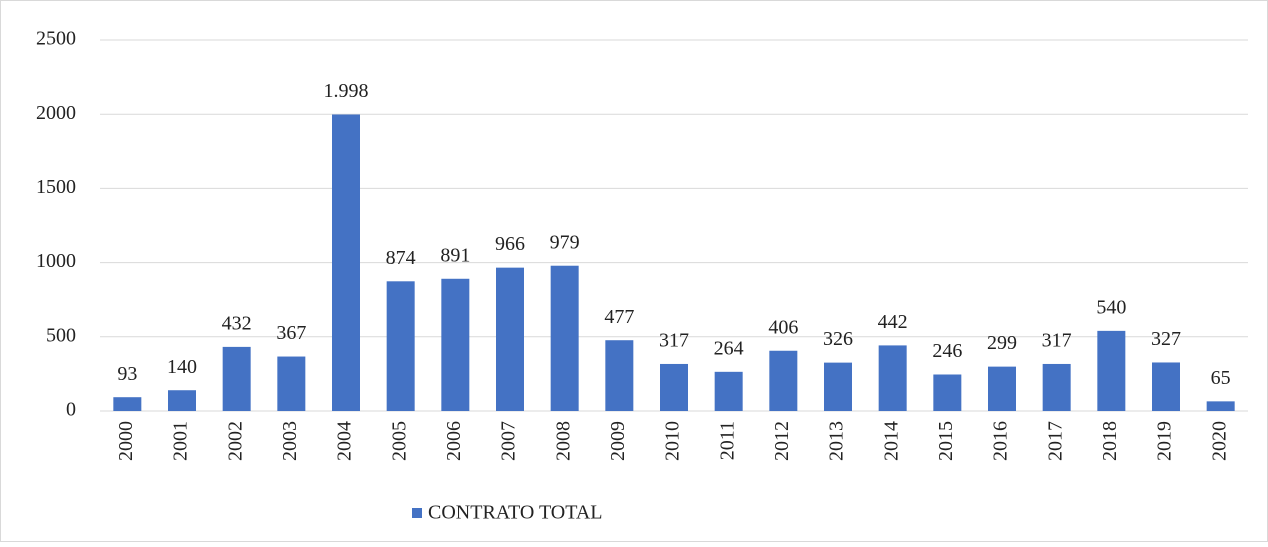  Describe the element at coordinates (618, 441) in the screenshot. I see `x-tick-label: 2009` at that location.